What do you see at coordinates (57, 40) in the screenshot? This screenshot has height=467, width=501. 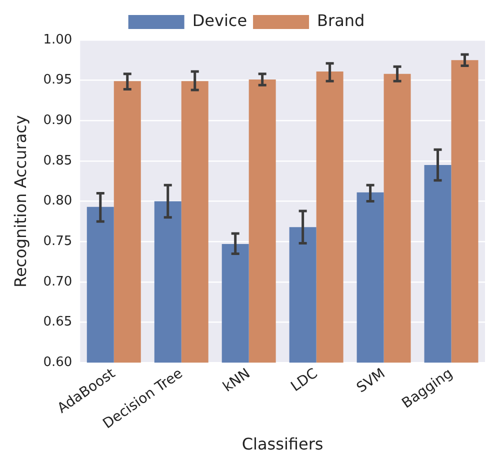 I see `y-tick-label: 1.00` at bounding box center [57, 40].